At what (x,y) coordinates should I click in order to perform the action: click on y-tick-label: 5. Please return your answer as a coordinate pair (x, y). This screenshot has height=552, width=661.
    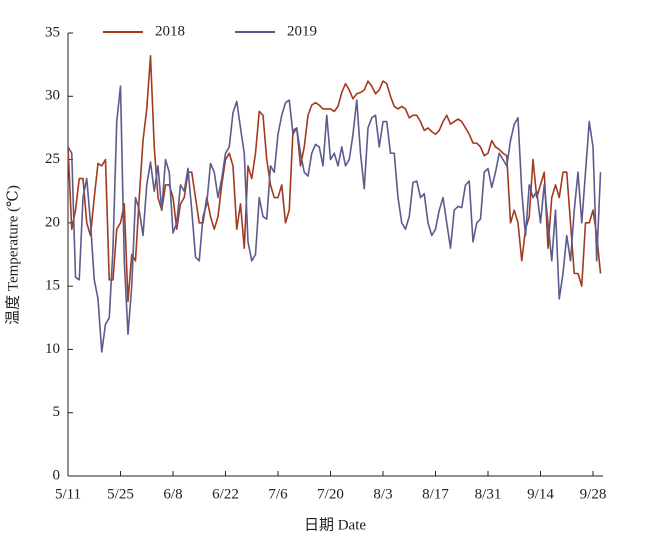
    Looking at the image, I should click on (57, 412).